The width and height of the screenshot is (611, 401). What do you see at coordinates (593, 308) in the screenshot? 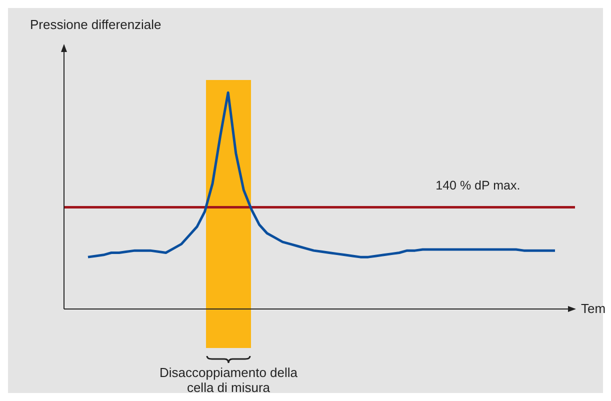
I see `x-axis-title: Tem` at bounding box center [593, 308].